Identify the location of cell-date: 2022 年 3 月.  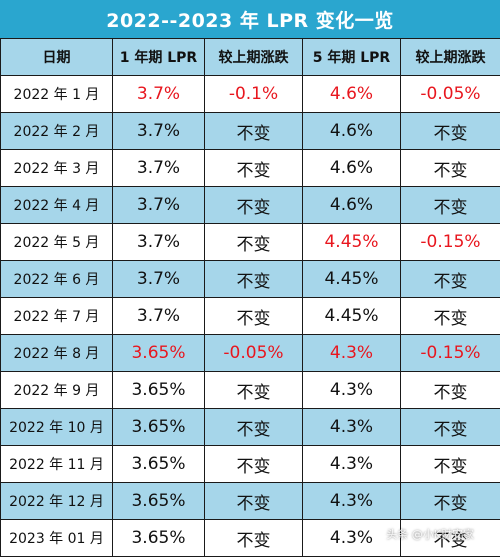
(56, 168).